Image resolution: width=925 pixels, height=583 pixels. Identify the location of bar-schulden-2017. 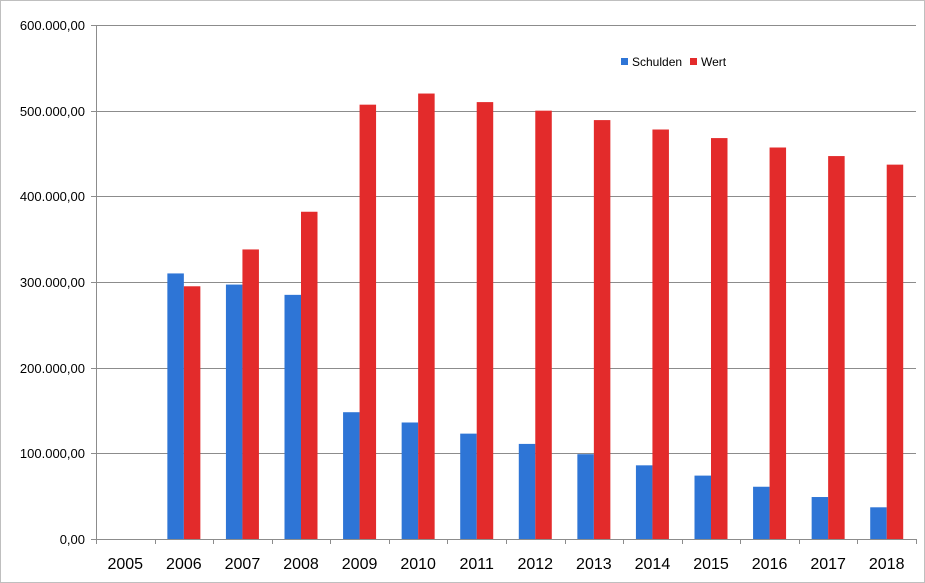
(820, 518).